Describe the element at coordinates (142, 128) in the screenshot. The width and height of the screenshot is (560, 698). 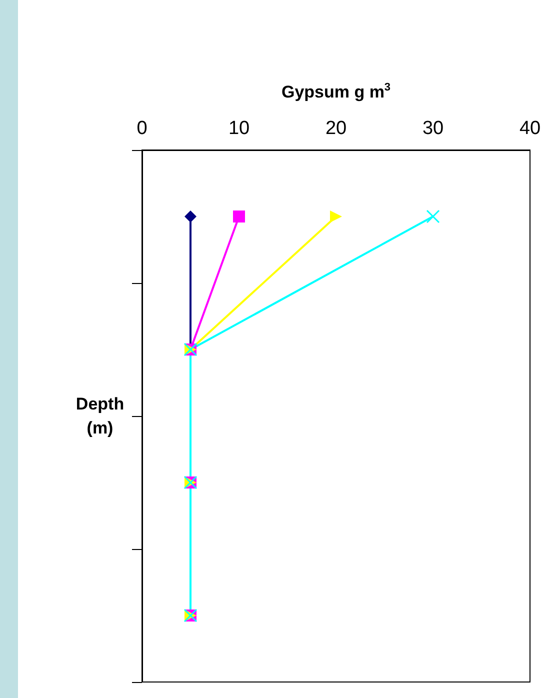
I see `x-tick-label: 0` at that location.